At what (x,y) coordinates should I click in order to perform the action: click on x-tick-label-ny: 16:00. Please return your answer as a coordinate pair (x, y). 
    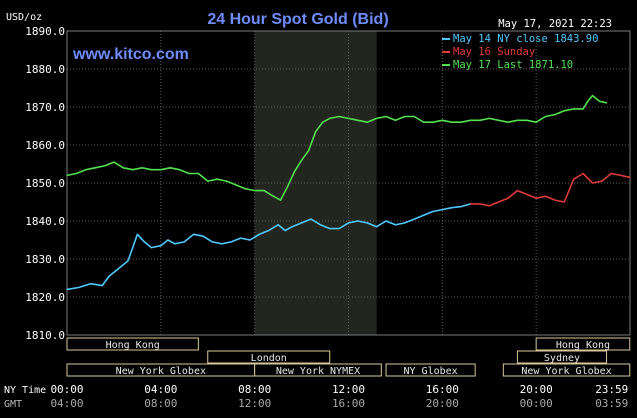
    Looking at the image, I should click on (442, 389).